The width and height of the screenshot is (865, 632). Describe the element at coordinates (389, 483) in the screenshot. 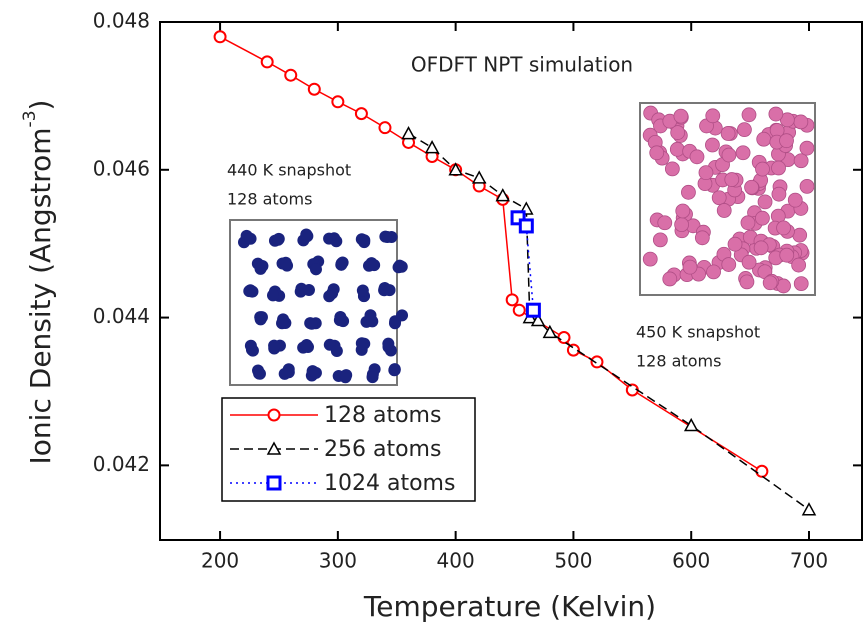

I see `legend-label: 1024 atoms` at that location.